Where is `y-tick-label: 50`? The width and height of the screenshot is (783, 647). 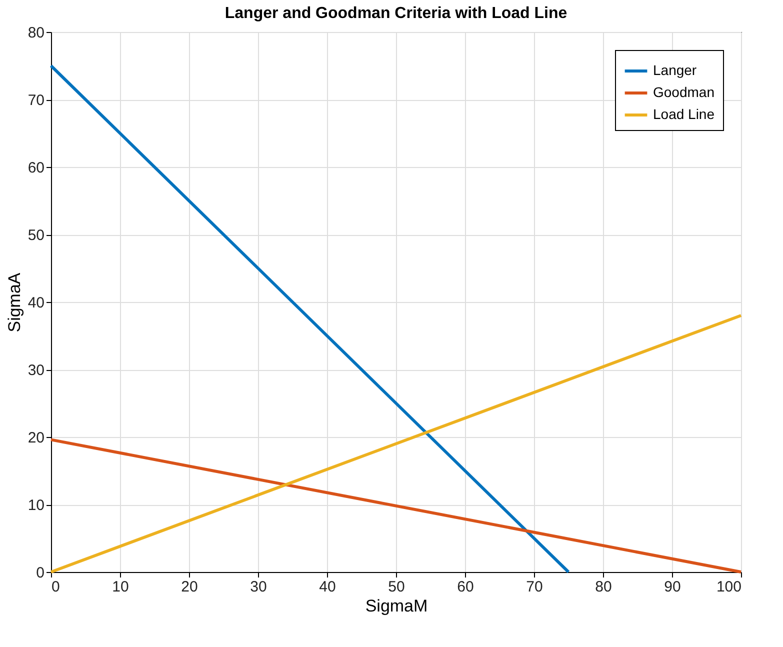 y-tick-label: 50 is located at coordinates (36, 235).